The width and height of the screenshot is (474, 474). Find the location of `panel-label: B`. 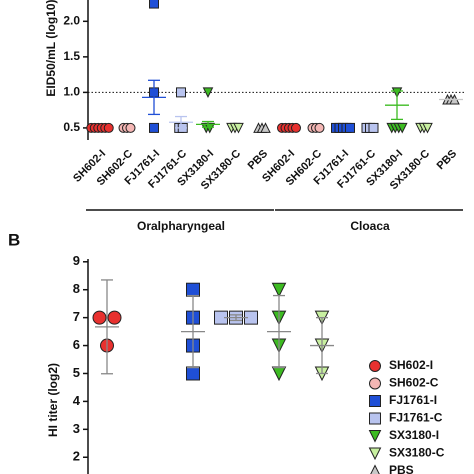

panel-label: B is located at coordinates (14, 239).